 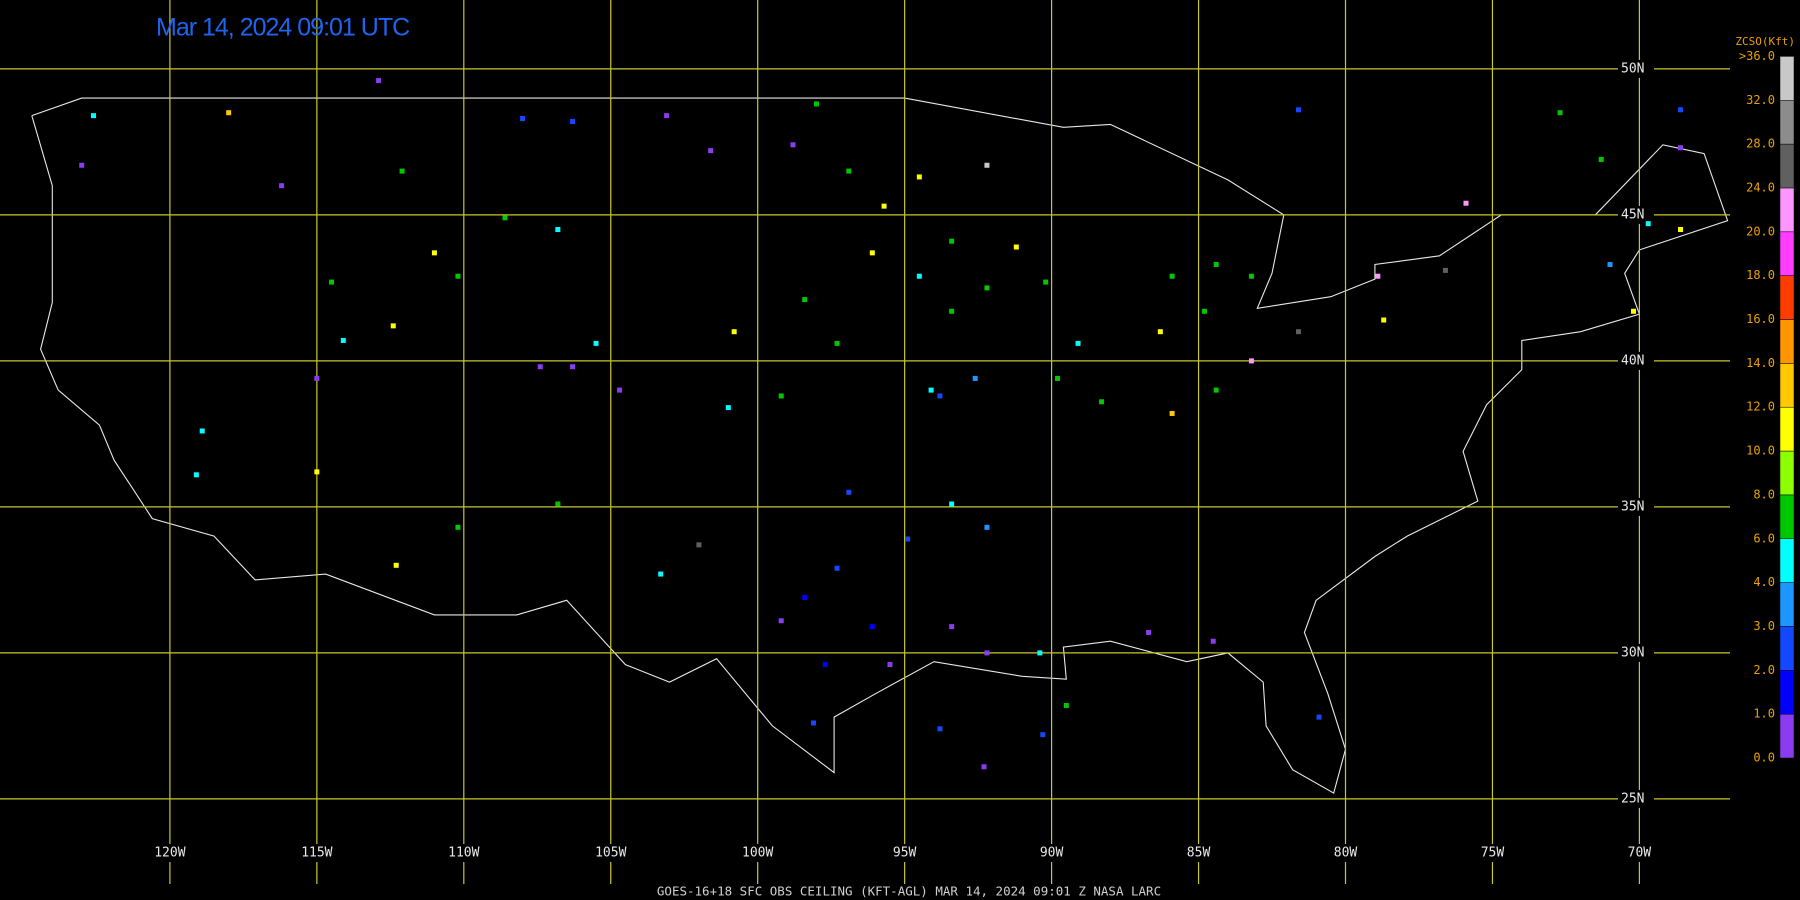 What do you see at coordinates (1632, 214) in the screenshot?
I see `lat-label: 45N` at bounding box center [1632, 214].